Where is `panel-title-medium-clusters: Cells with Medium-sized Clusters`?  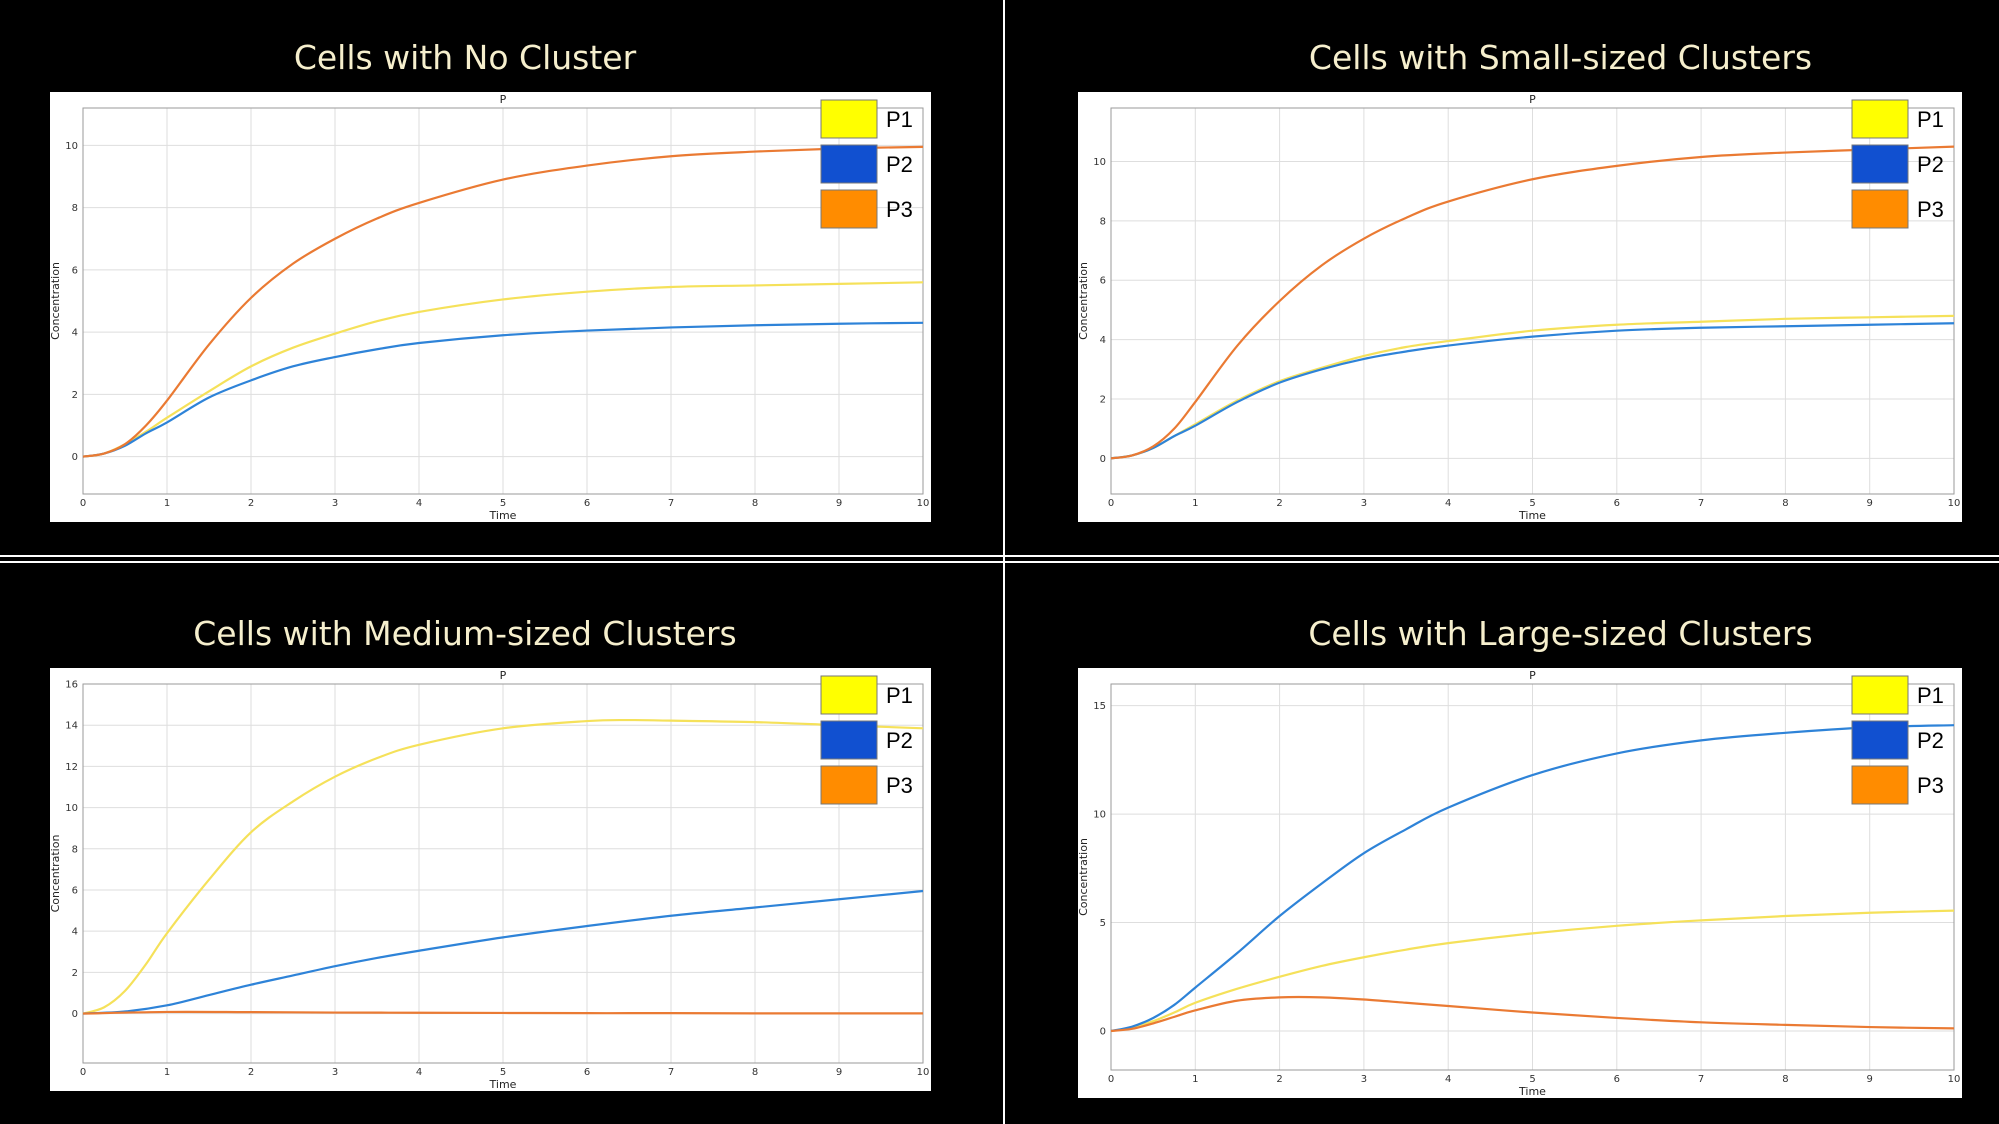 panel-title-medium-clusters: Cells with Medium-sized Clusters is located at coordinates (465, 633).